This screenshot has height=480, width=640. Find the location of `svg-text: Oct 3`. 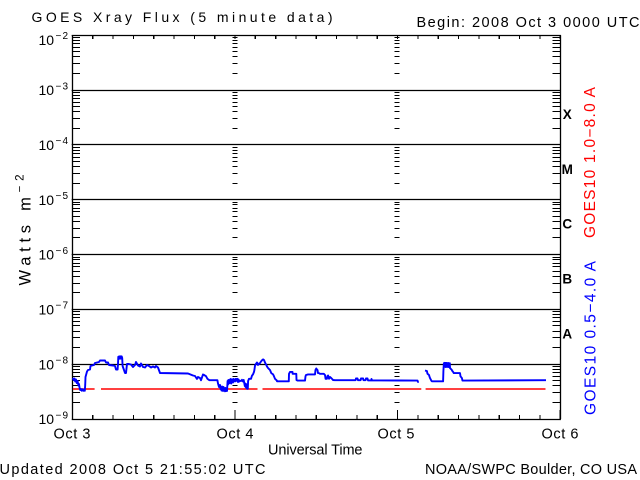

svg-text: Oct 3 is located at coordinates (72, 435).